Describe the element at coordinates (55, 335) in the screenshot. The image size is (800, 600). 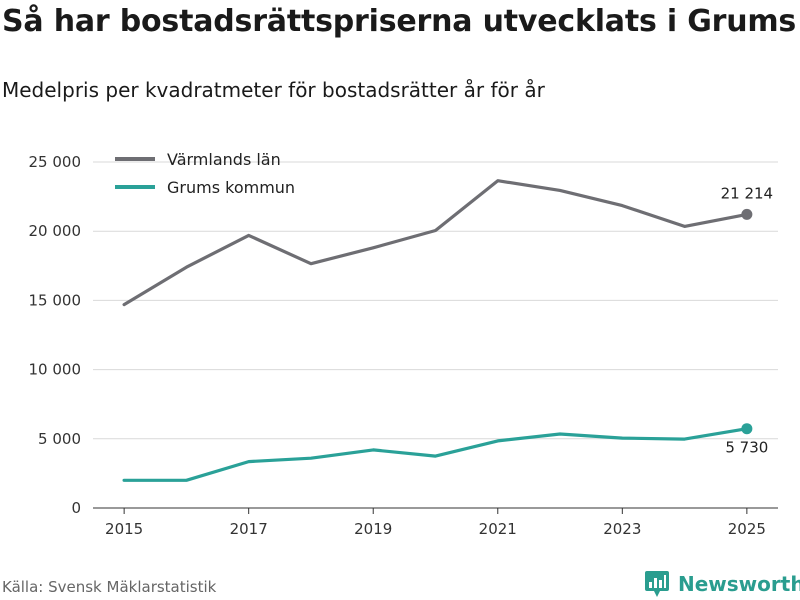
I see `y-axis: 0 5 000 10 000 15 000 20 000 25 000` at that location.